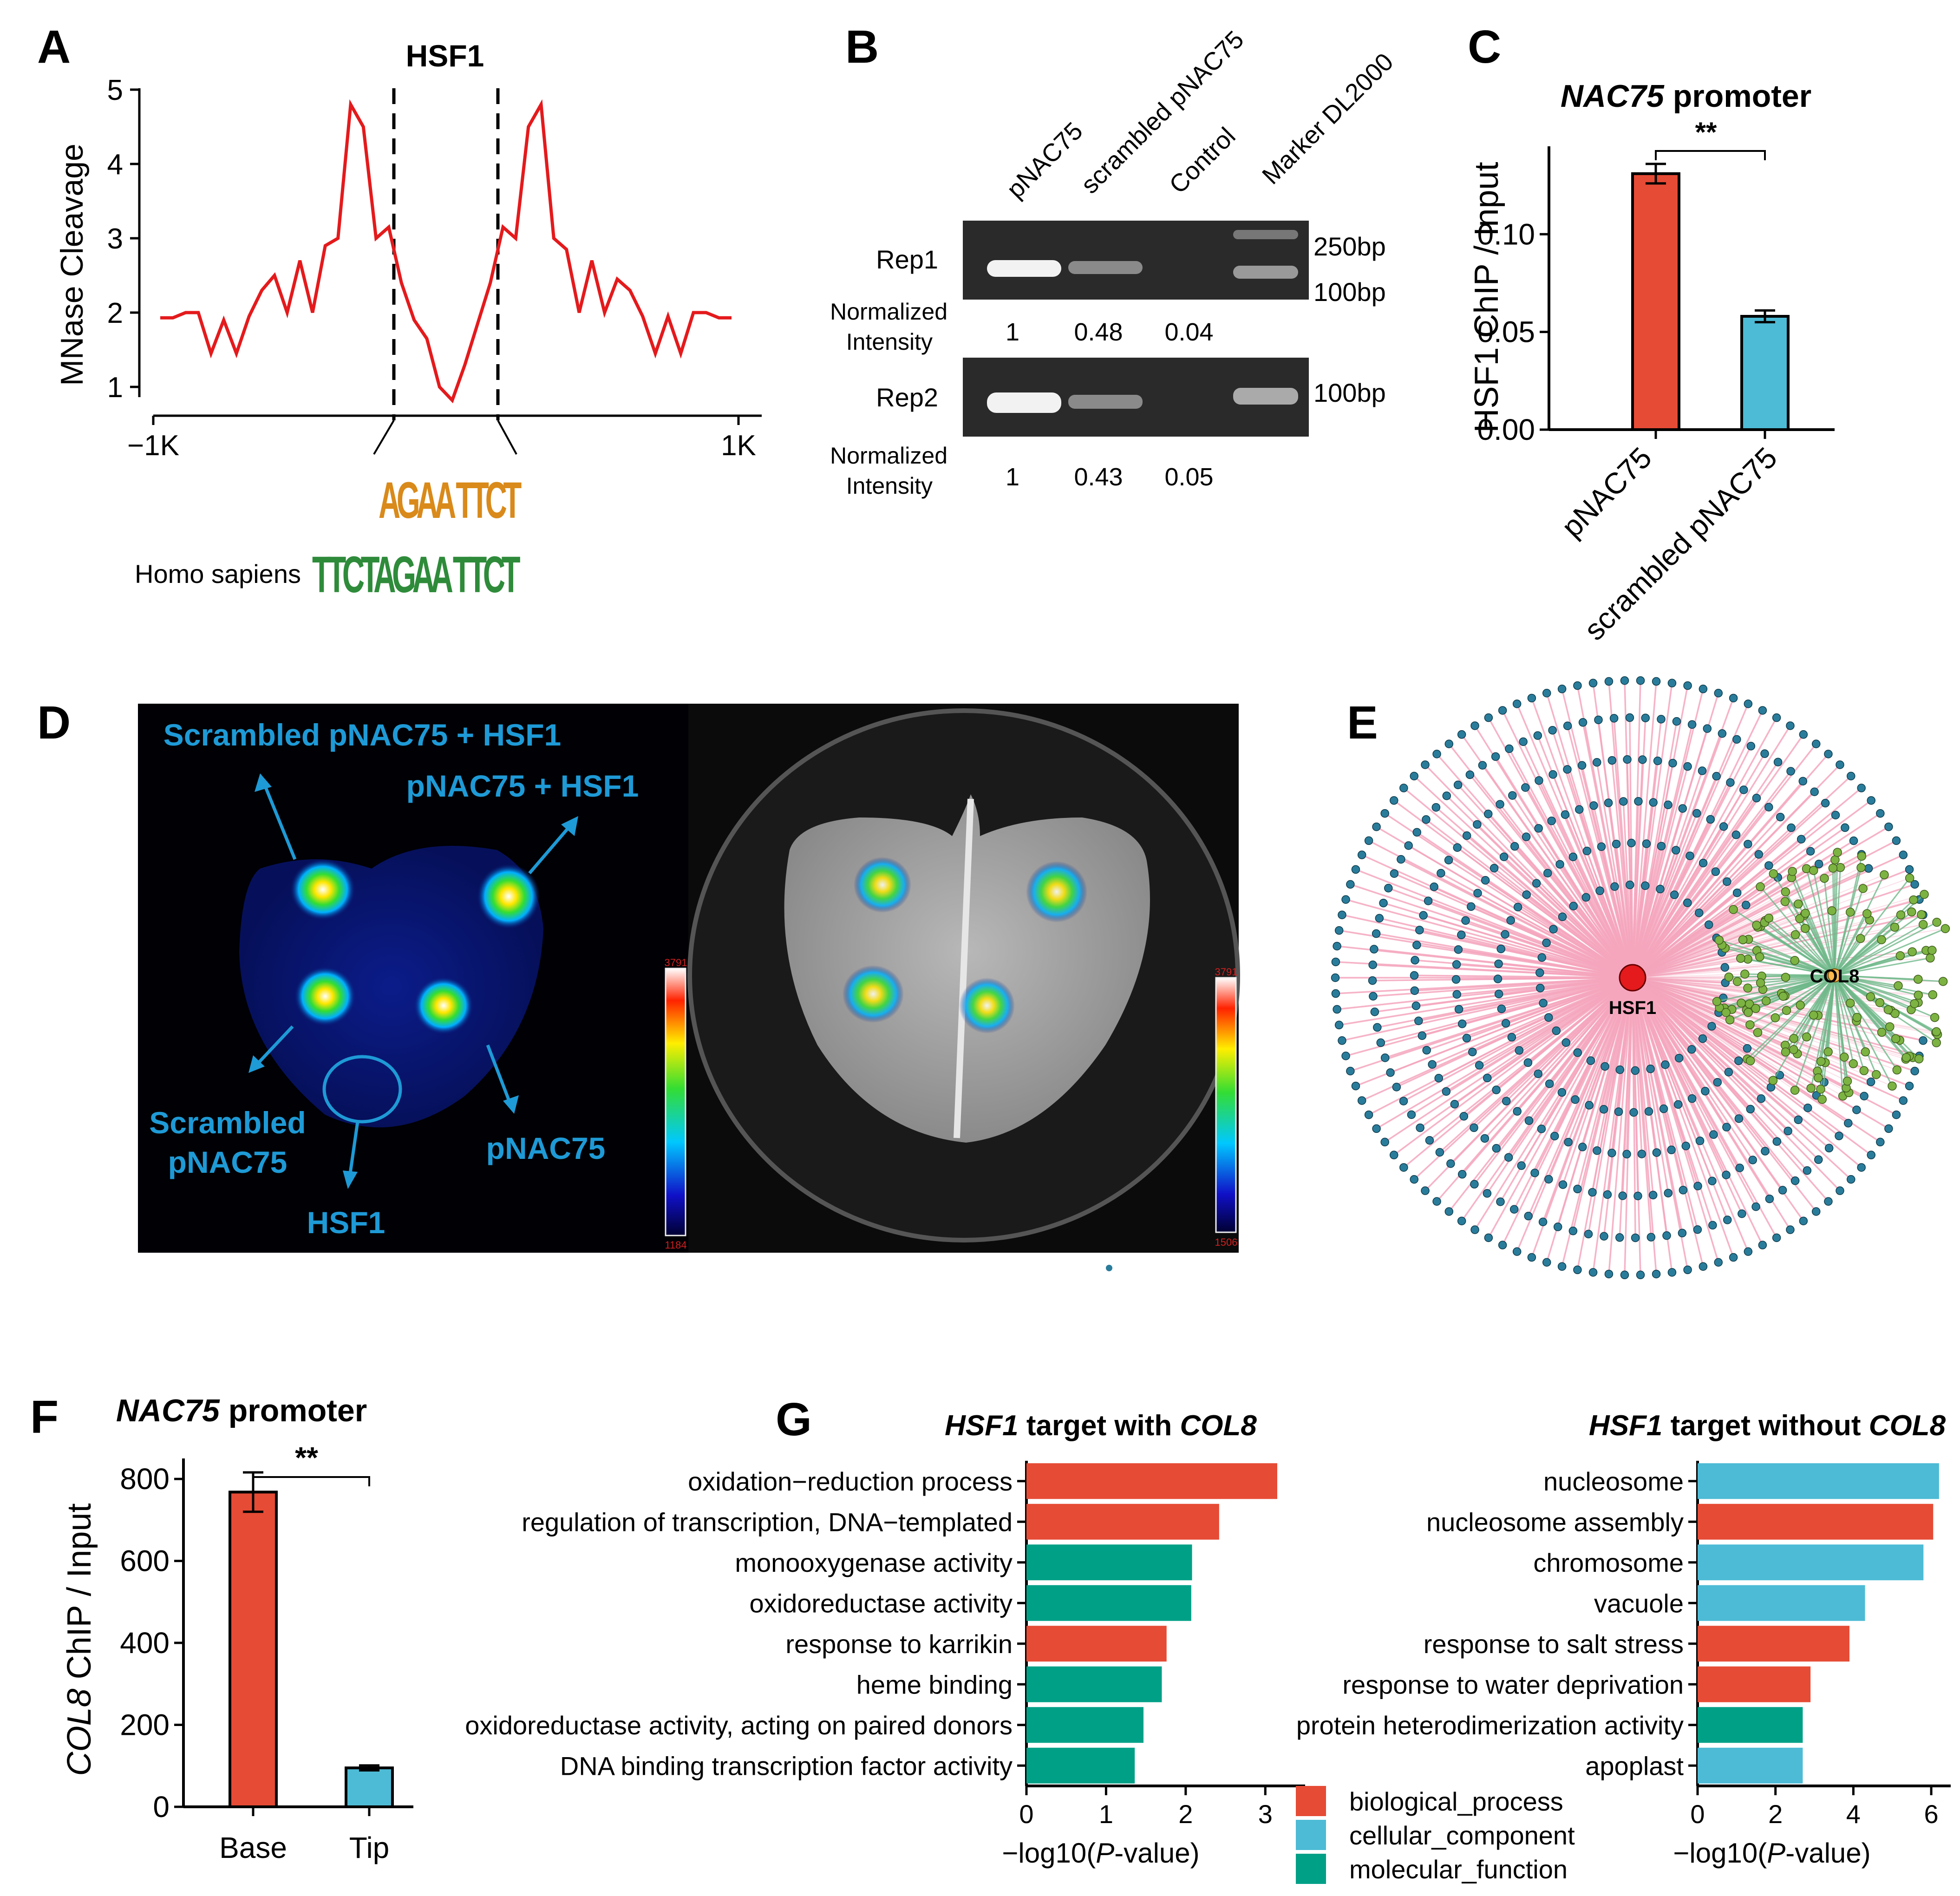 The height and width of the screenshot is (1896, 1960). What do you see at coordinates (124, 239) in the screenshot?
I see `panel-a-y-axis: 5 4 3 2 1` at bounding box center [124, 239].